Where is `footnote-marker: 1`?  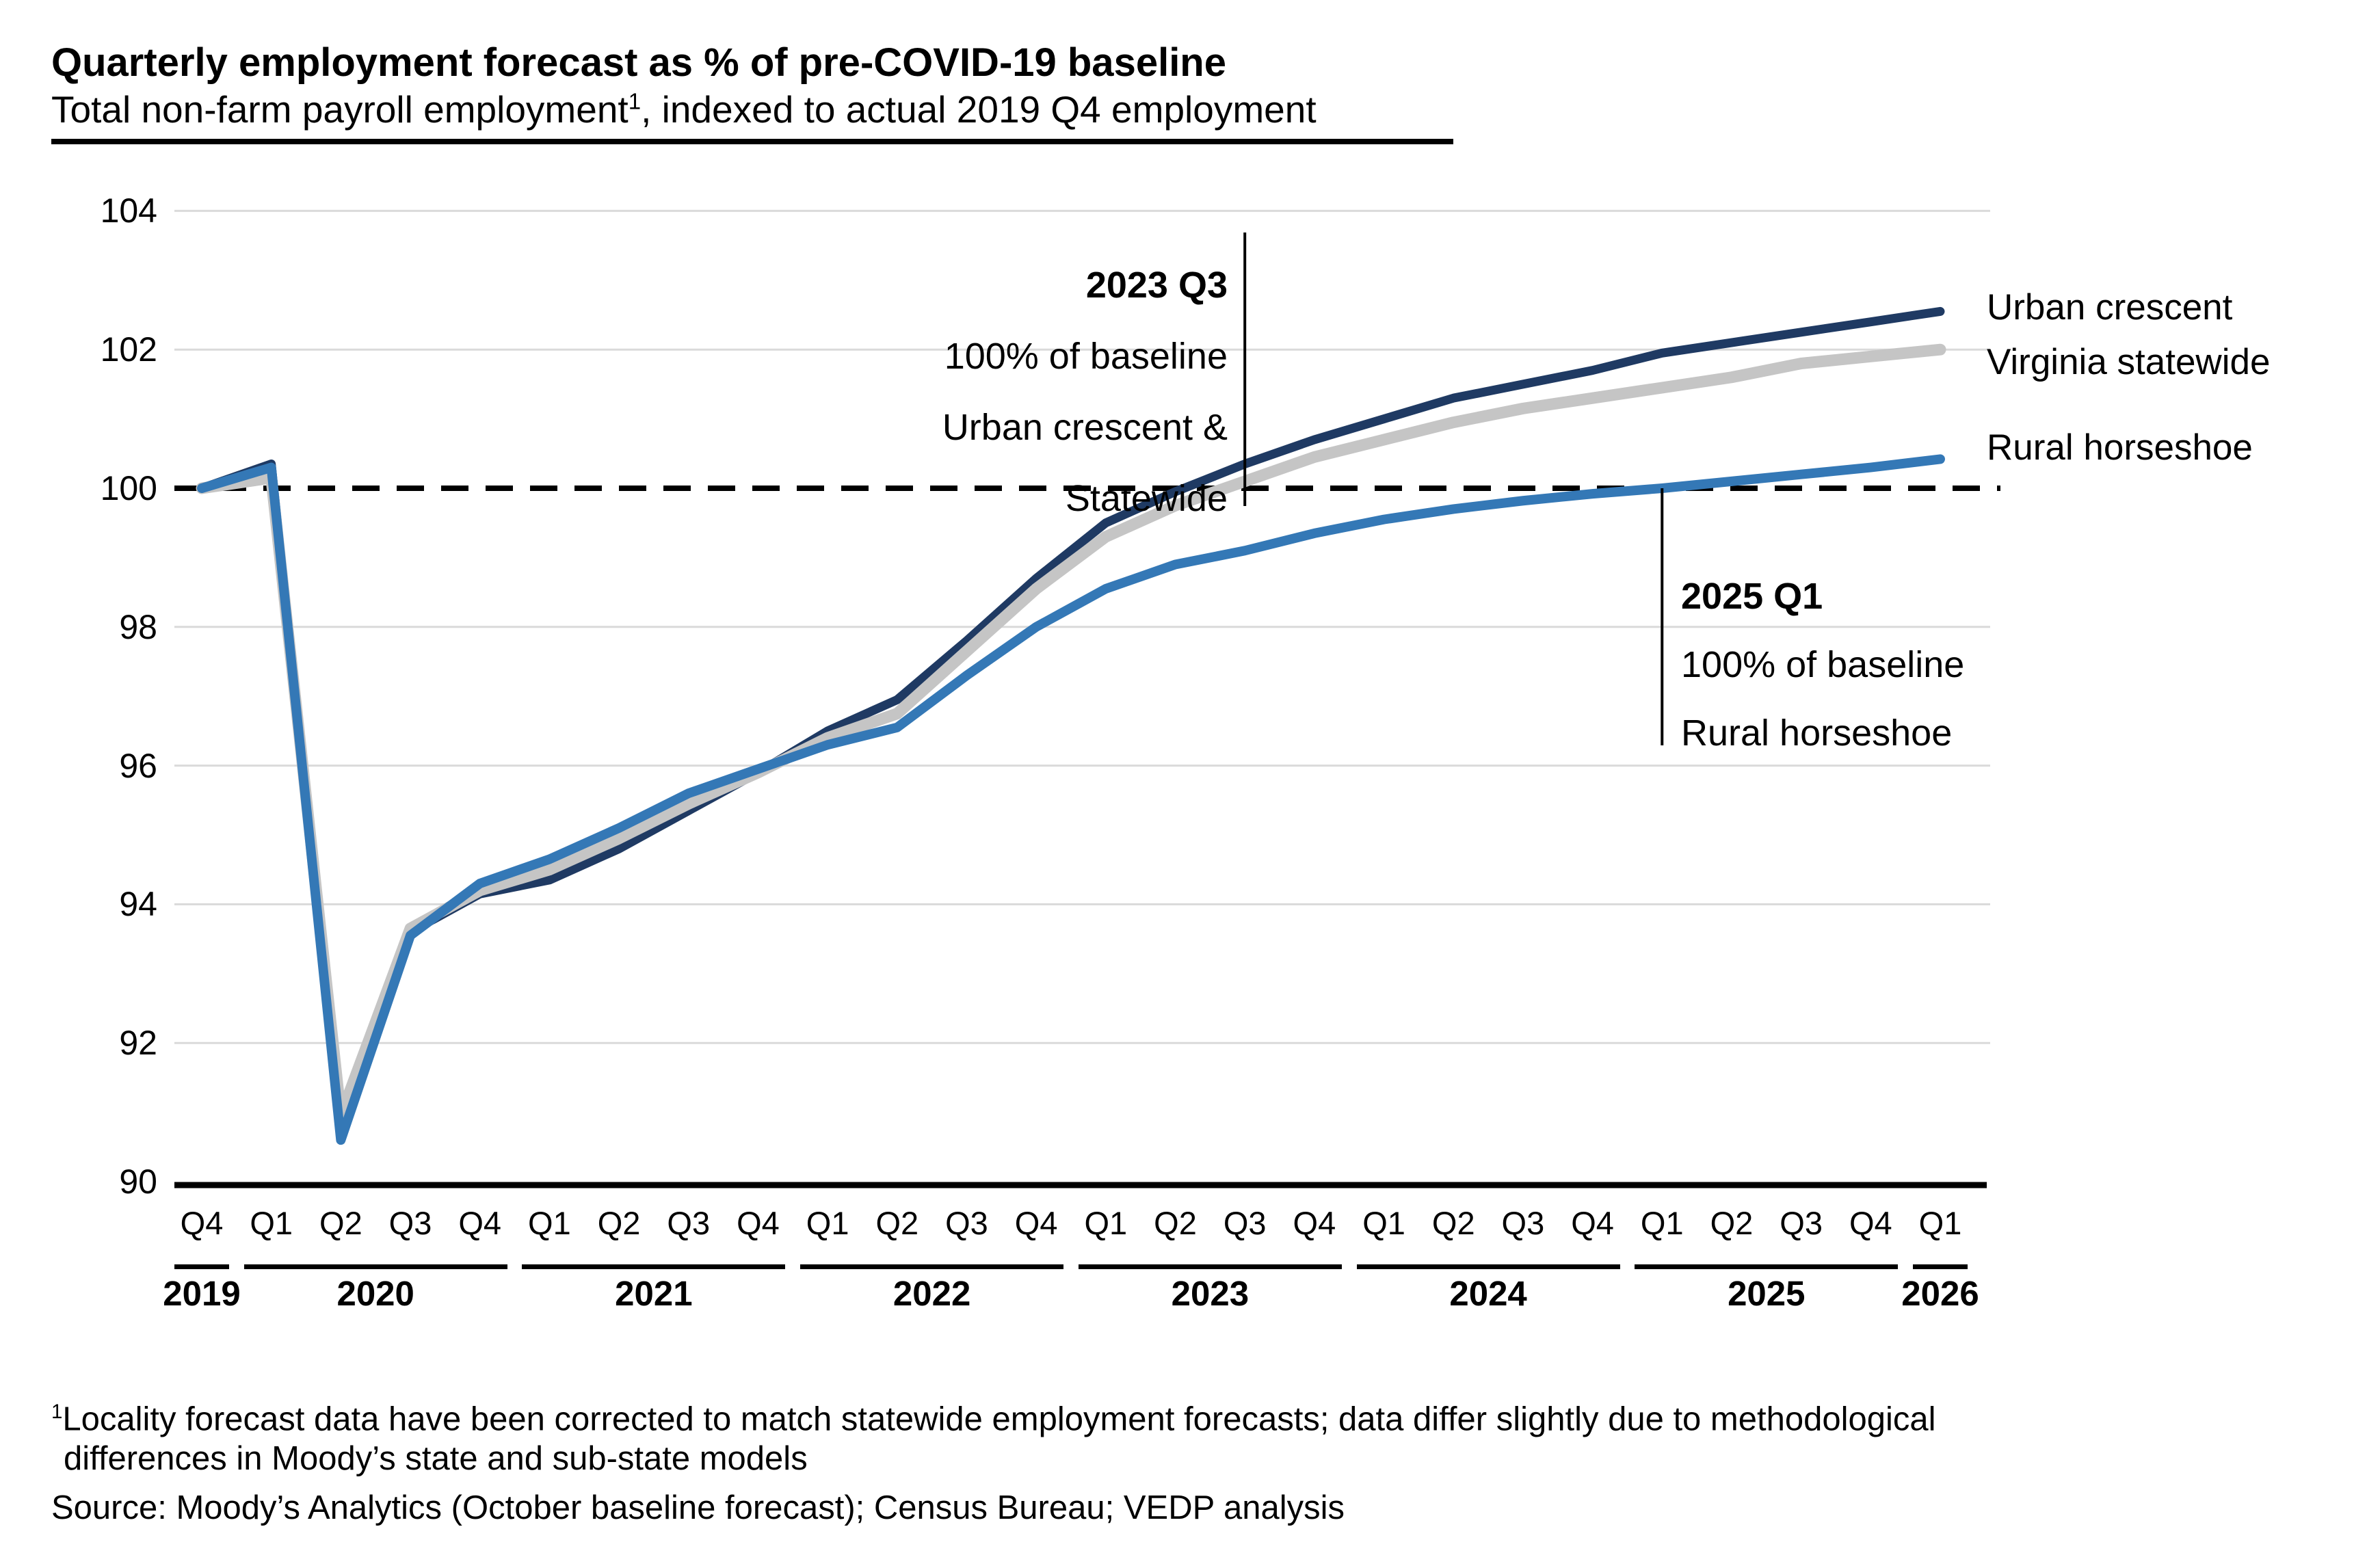
footnote-marker: 1 is located at coordinates (57, 1412).